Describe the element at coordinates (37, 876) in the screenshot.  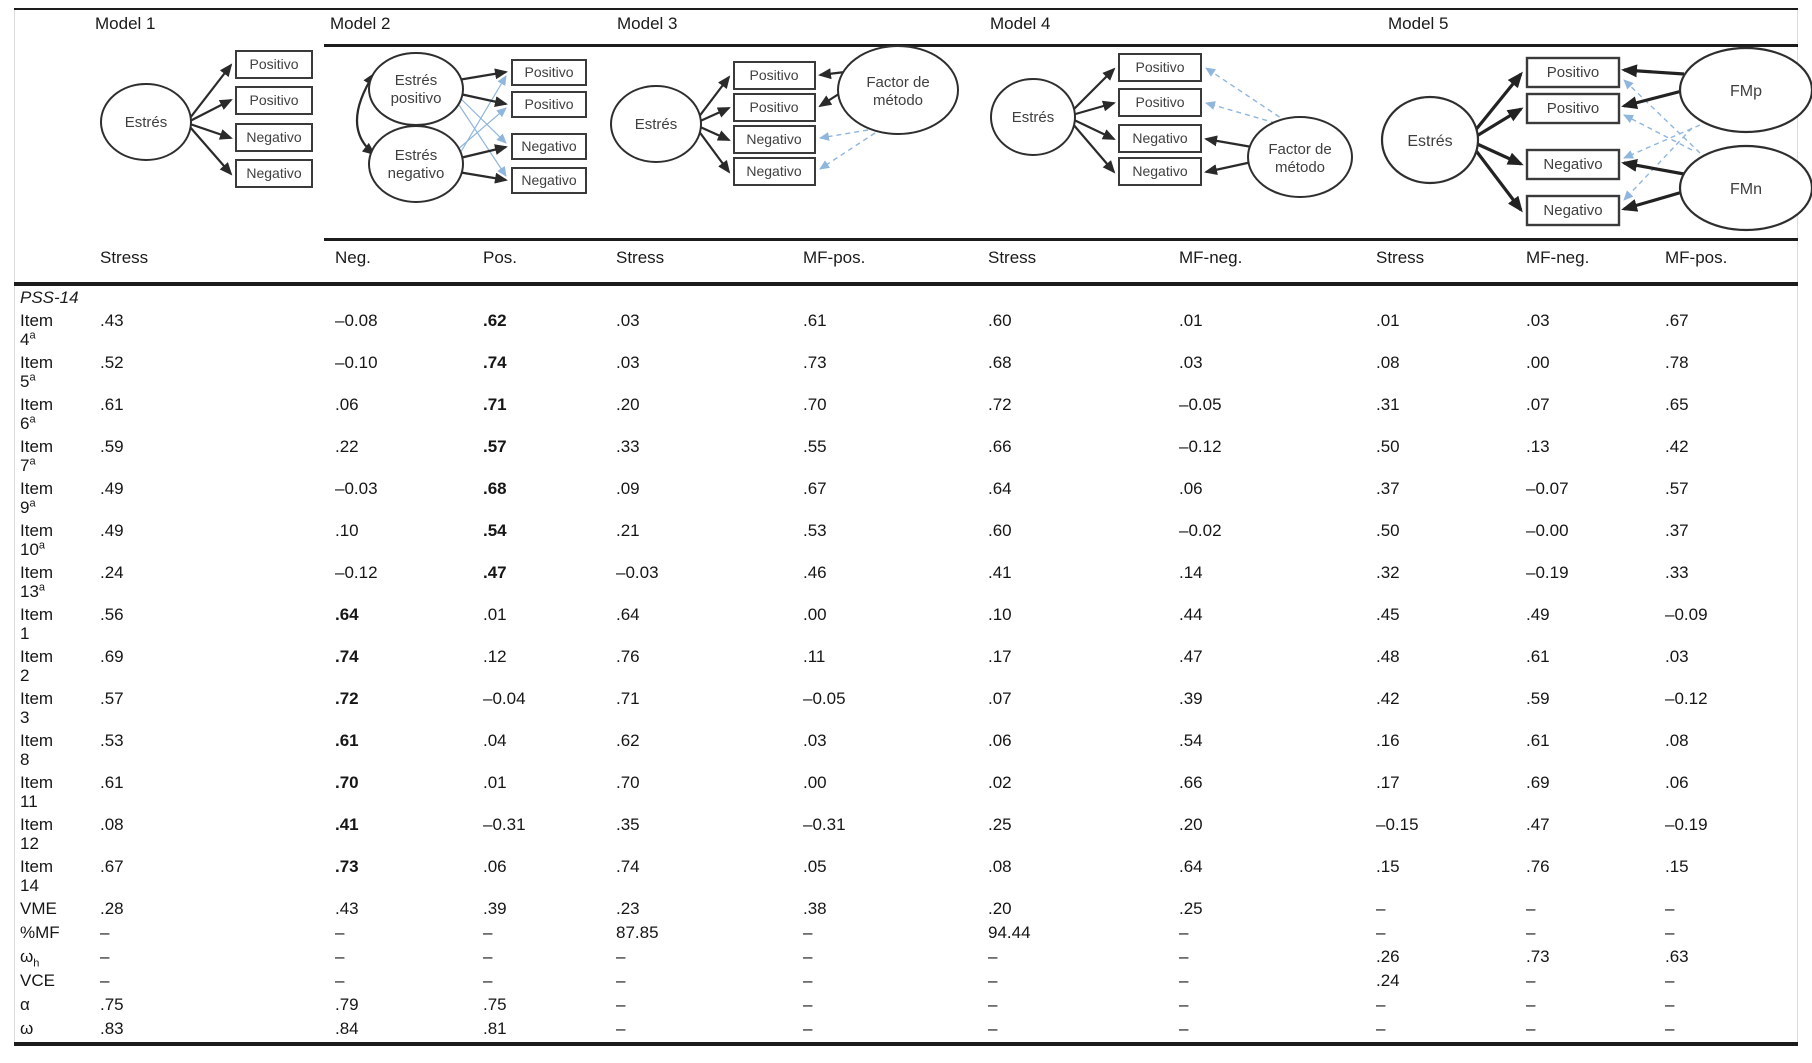
I see `row-label: Item 14` at that location.